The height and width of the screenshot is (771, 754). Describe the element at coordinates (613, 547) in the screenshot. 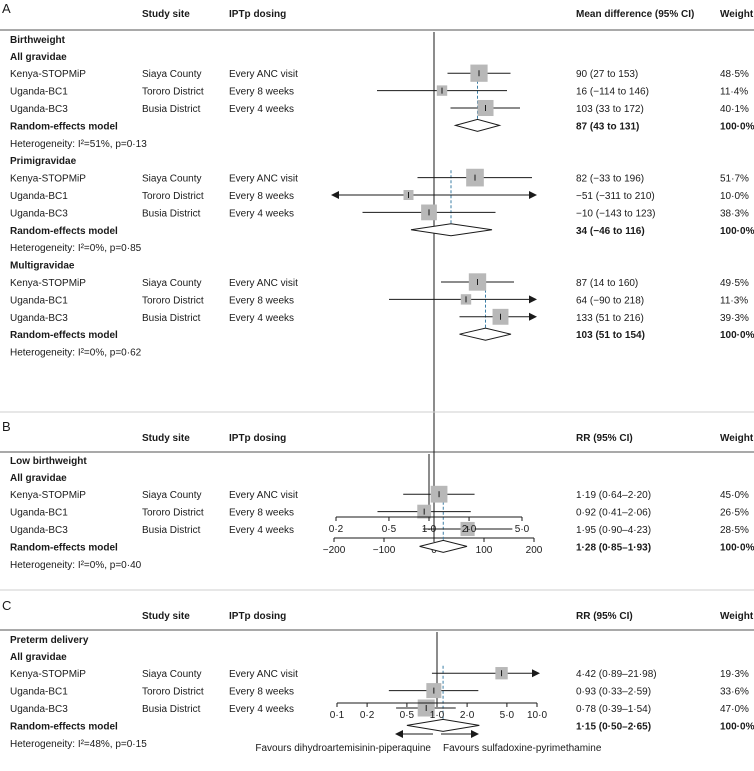

I see `pooled-ci: 1·28 (0·85–1·93)` at that location.